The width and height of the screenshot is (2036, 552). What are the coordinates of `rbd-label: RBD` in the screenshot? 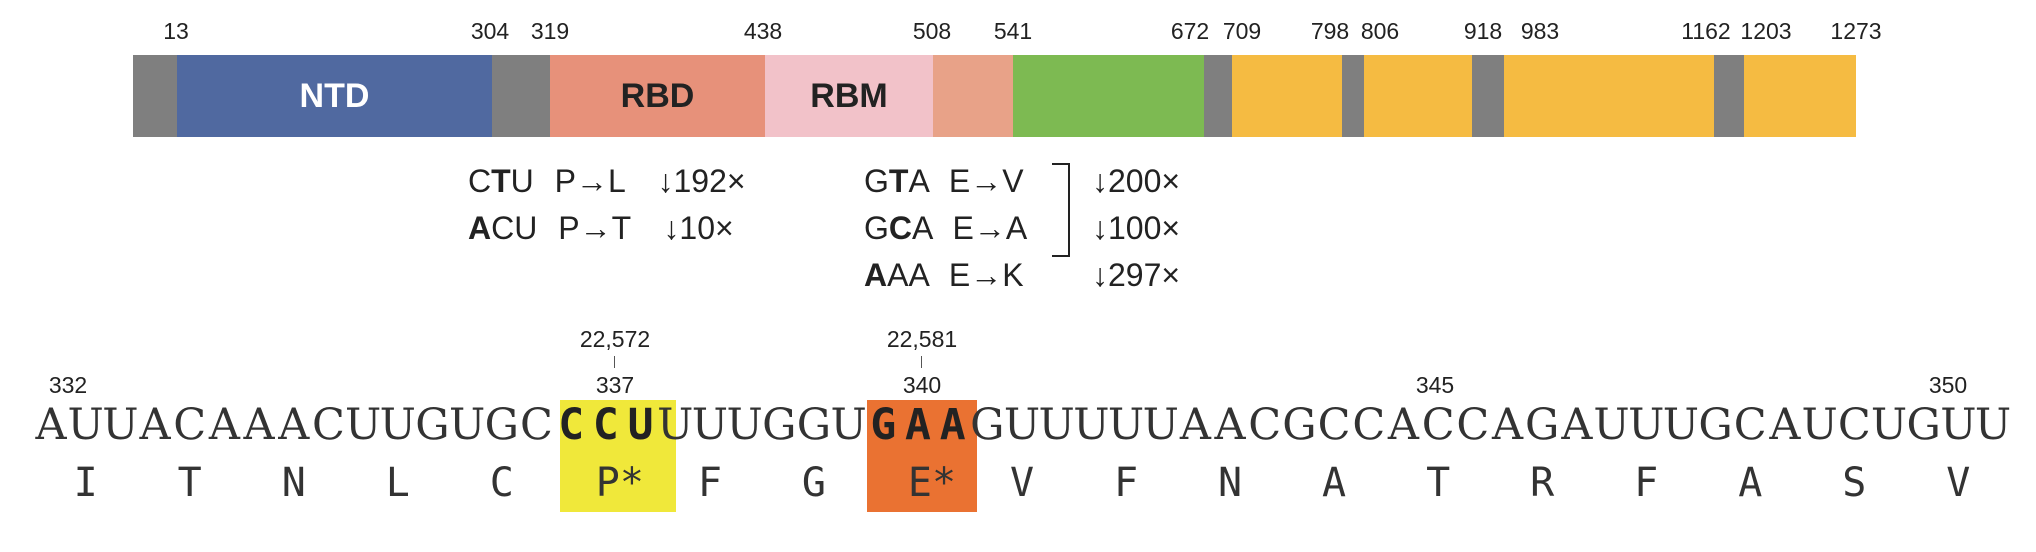 It's located at (657, 95).